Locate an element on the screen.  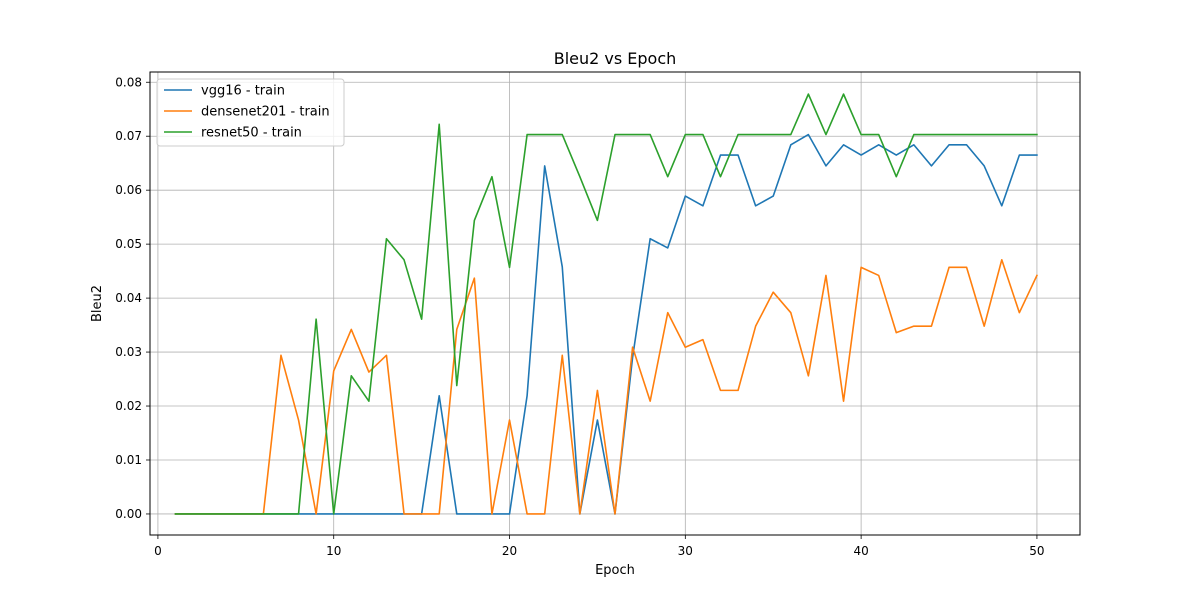
x-axis-label: Epoch is located at coordinates (615, 570).